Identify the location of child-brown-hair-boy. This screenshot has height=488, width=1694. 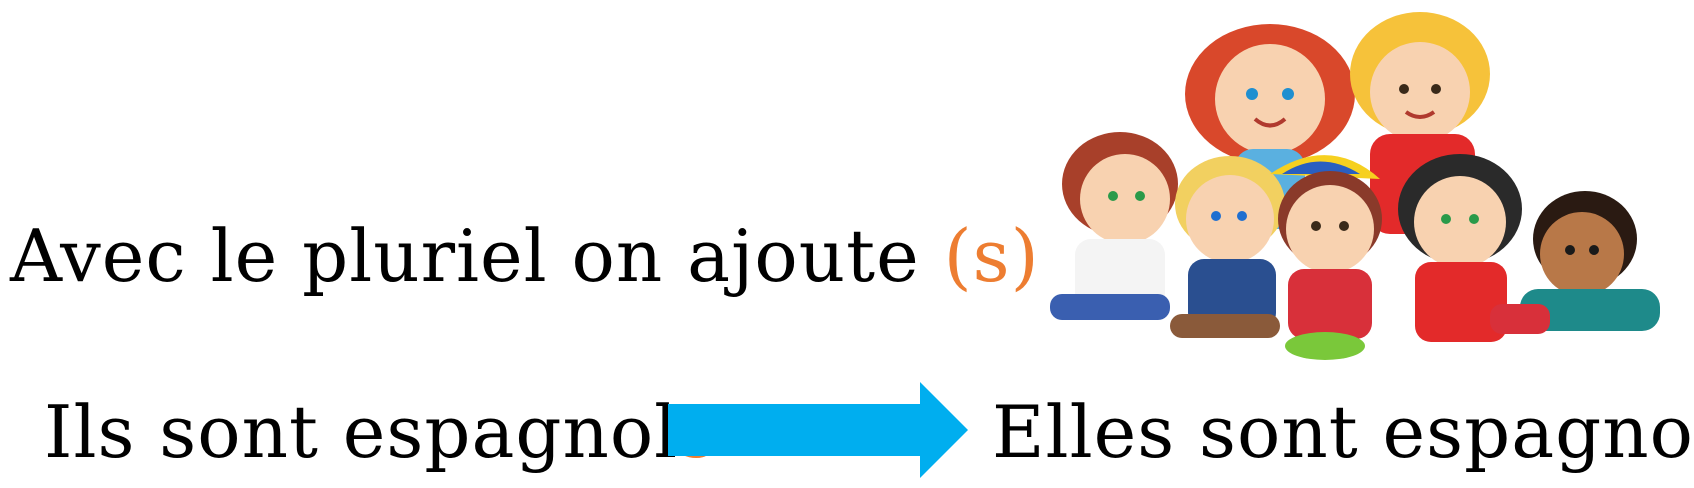
(1114, 226).